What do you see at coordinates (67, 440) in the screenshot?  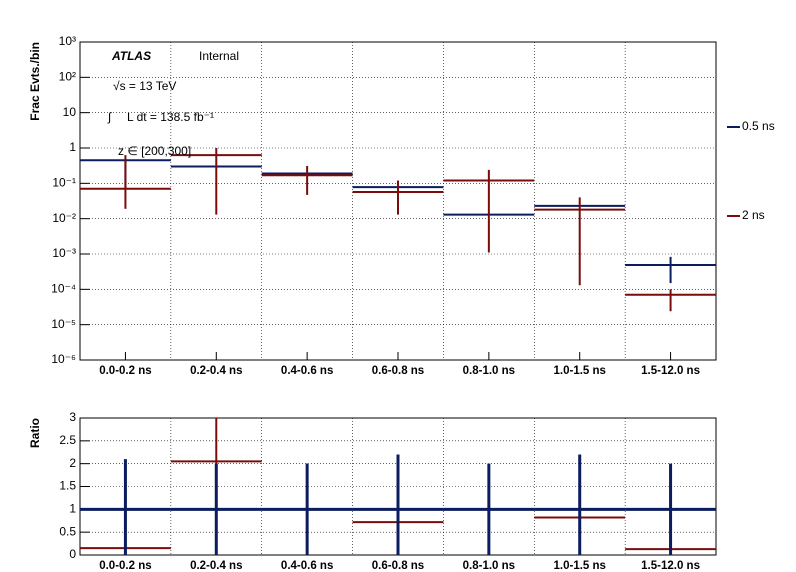 I see `y-tick-label: 2.5` at bounding box center [67, 440].